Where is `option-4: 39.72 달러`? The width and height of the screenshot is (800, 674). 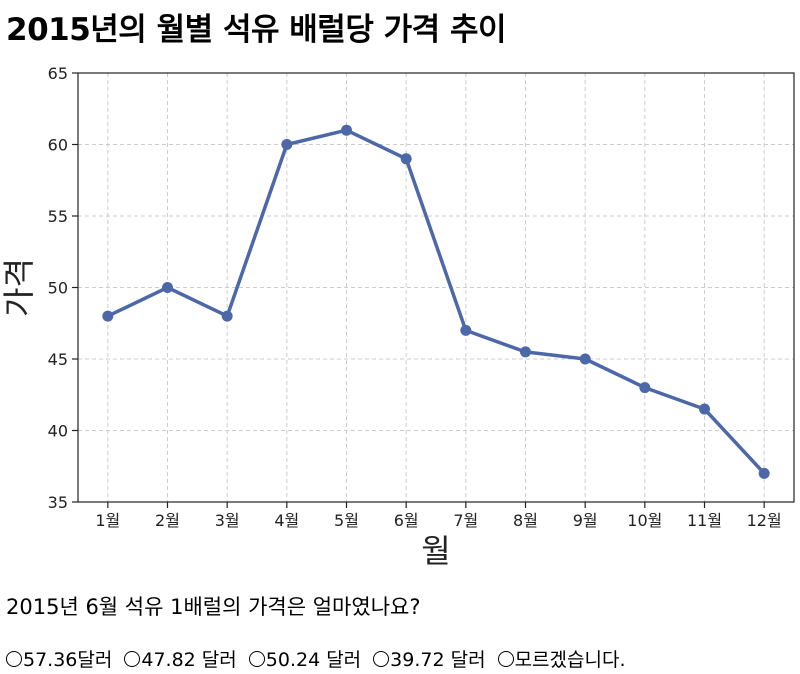 option-4: 39.72 달러 is located at coordinates (429, 658).